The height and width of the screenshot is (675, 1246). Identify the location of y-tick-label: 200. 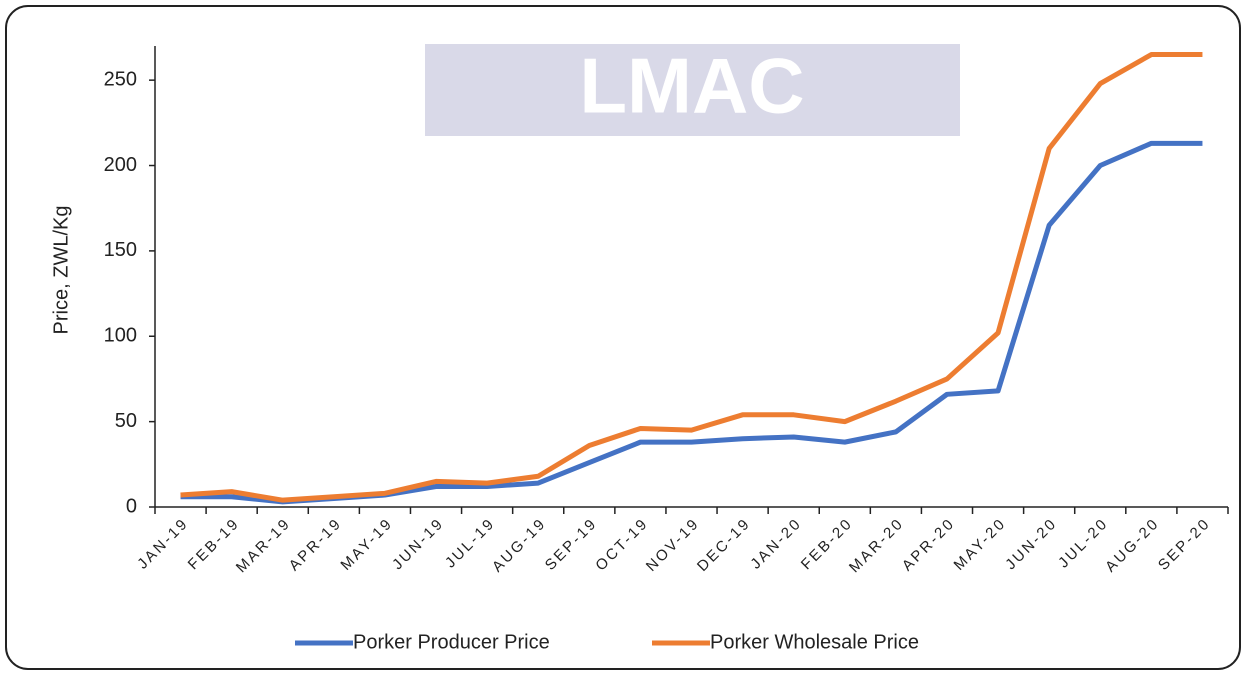
(120, 165).